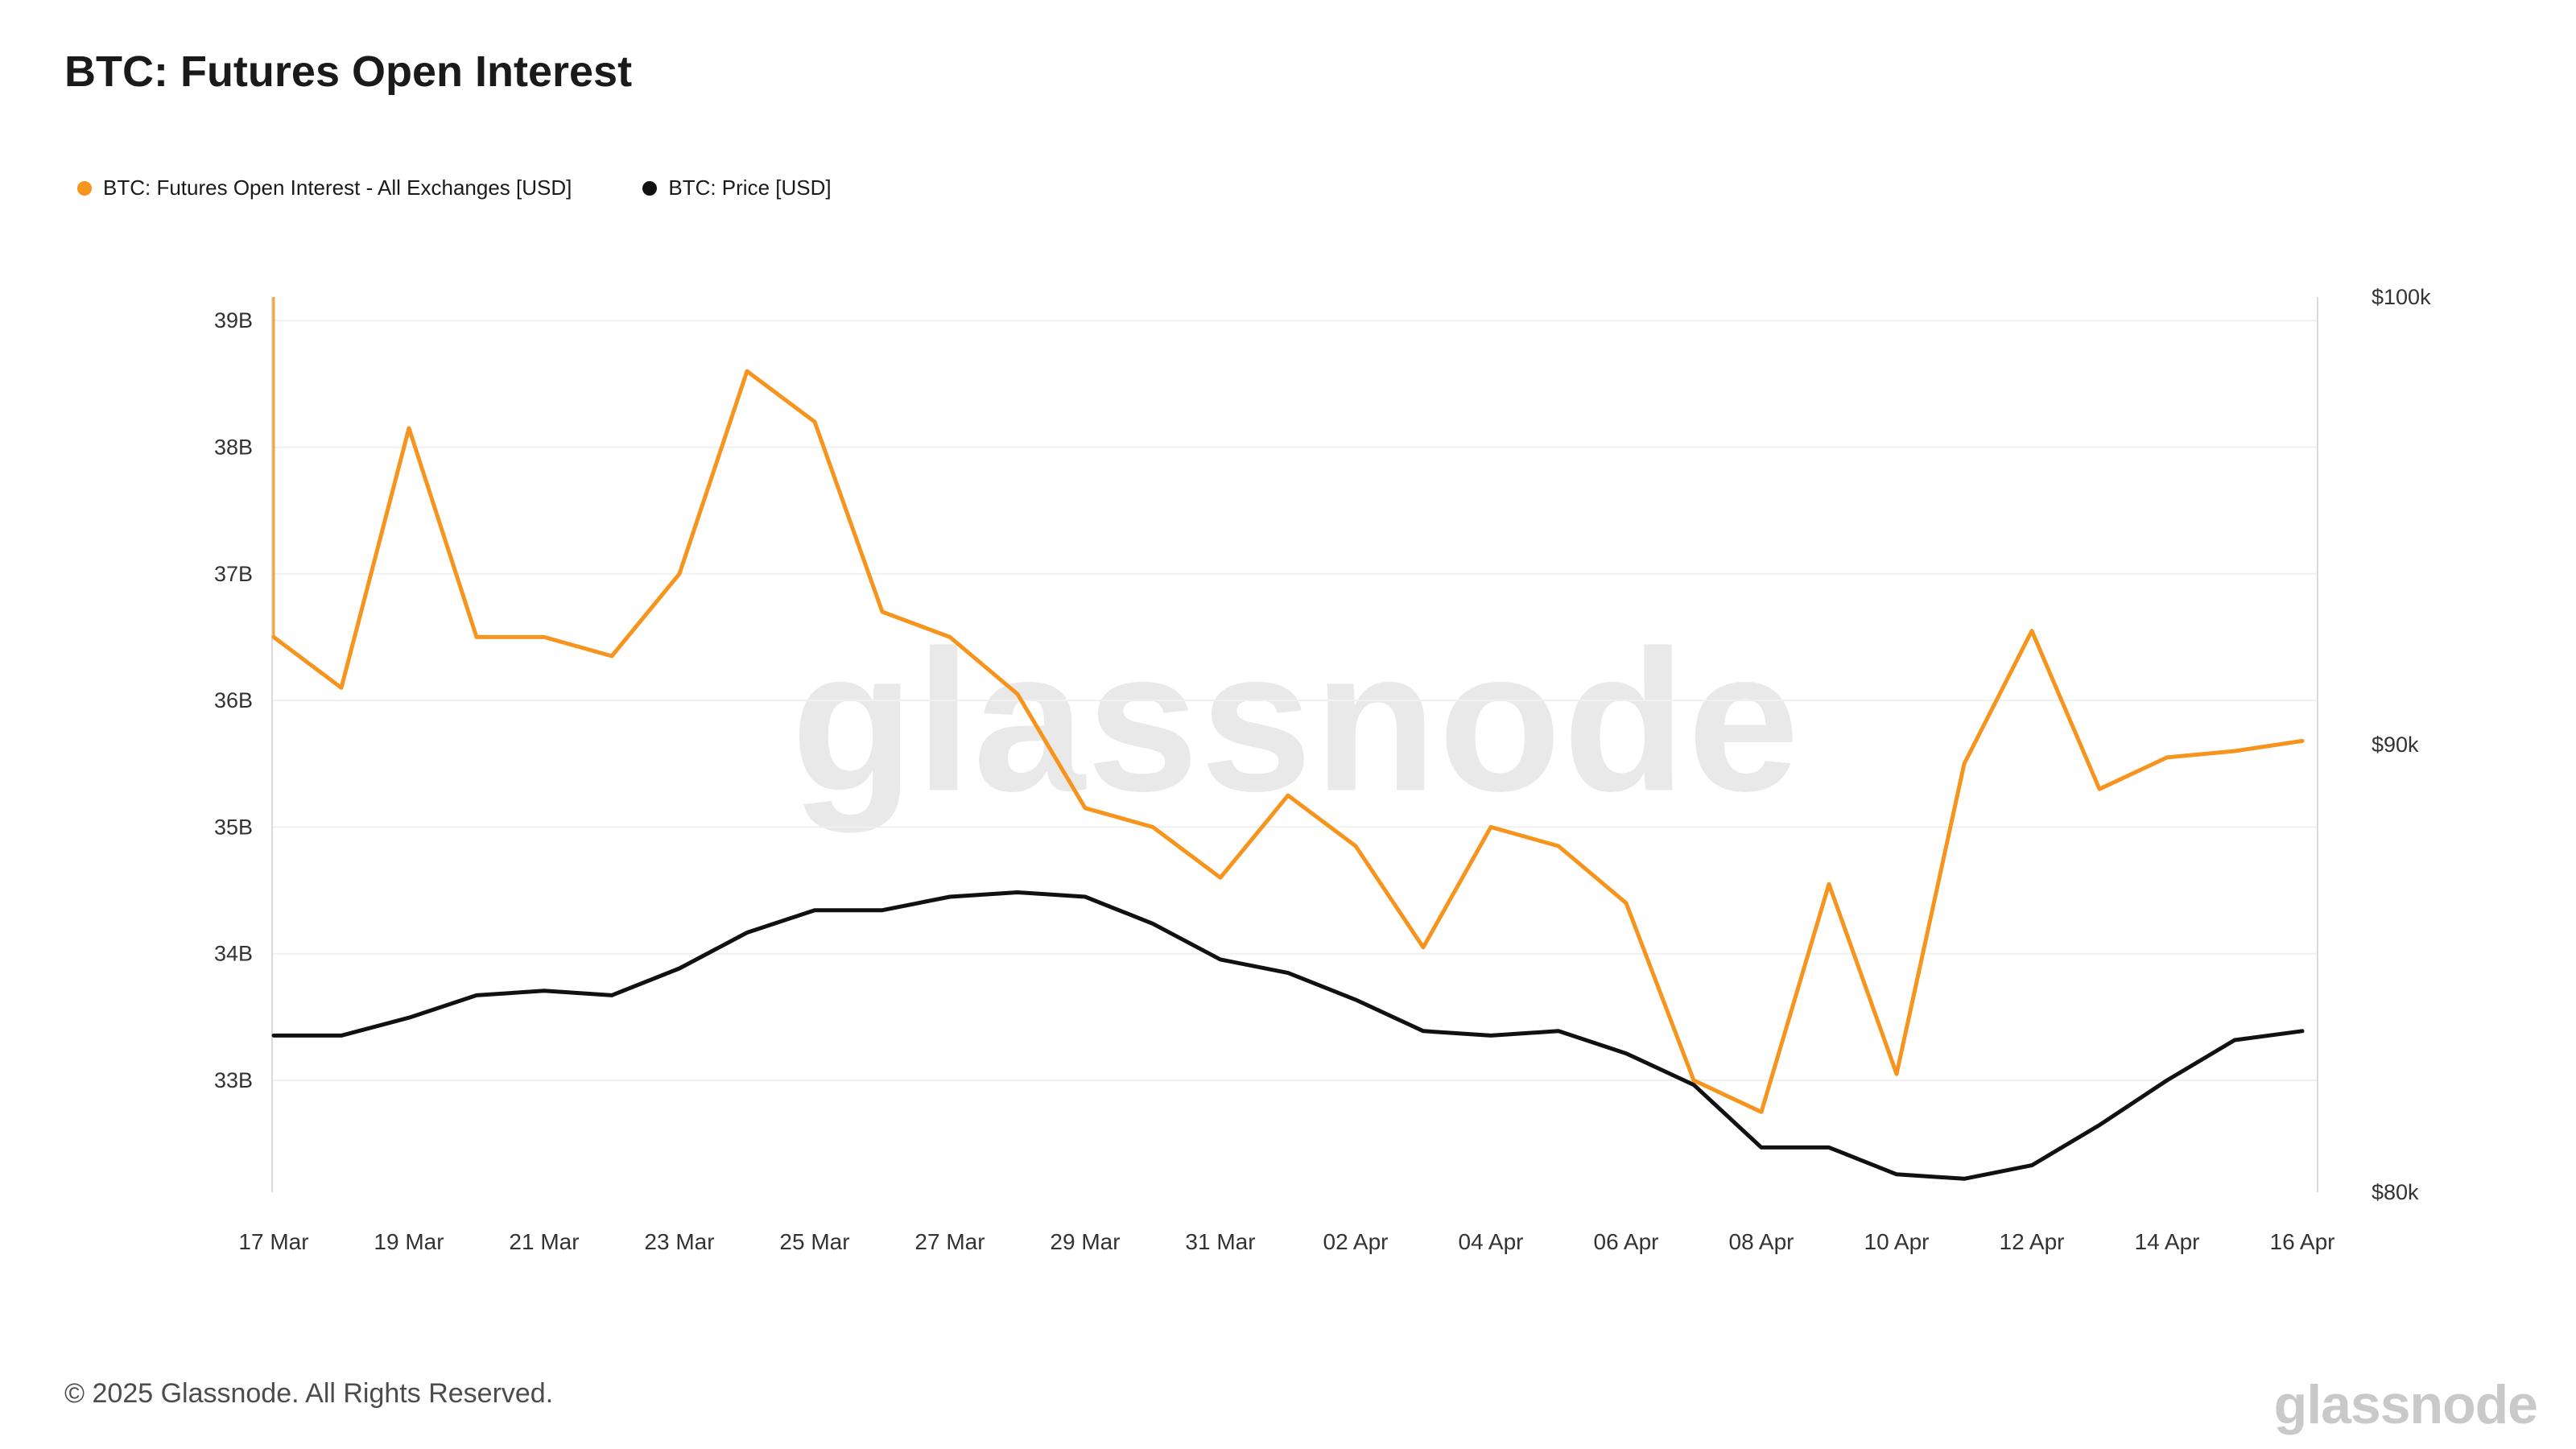  I want to click on x-axis-tick-label: 06 Apr, so click(1626, 1241).